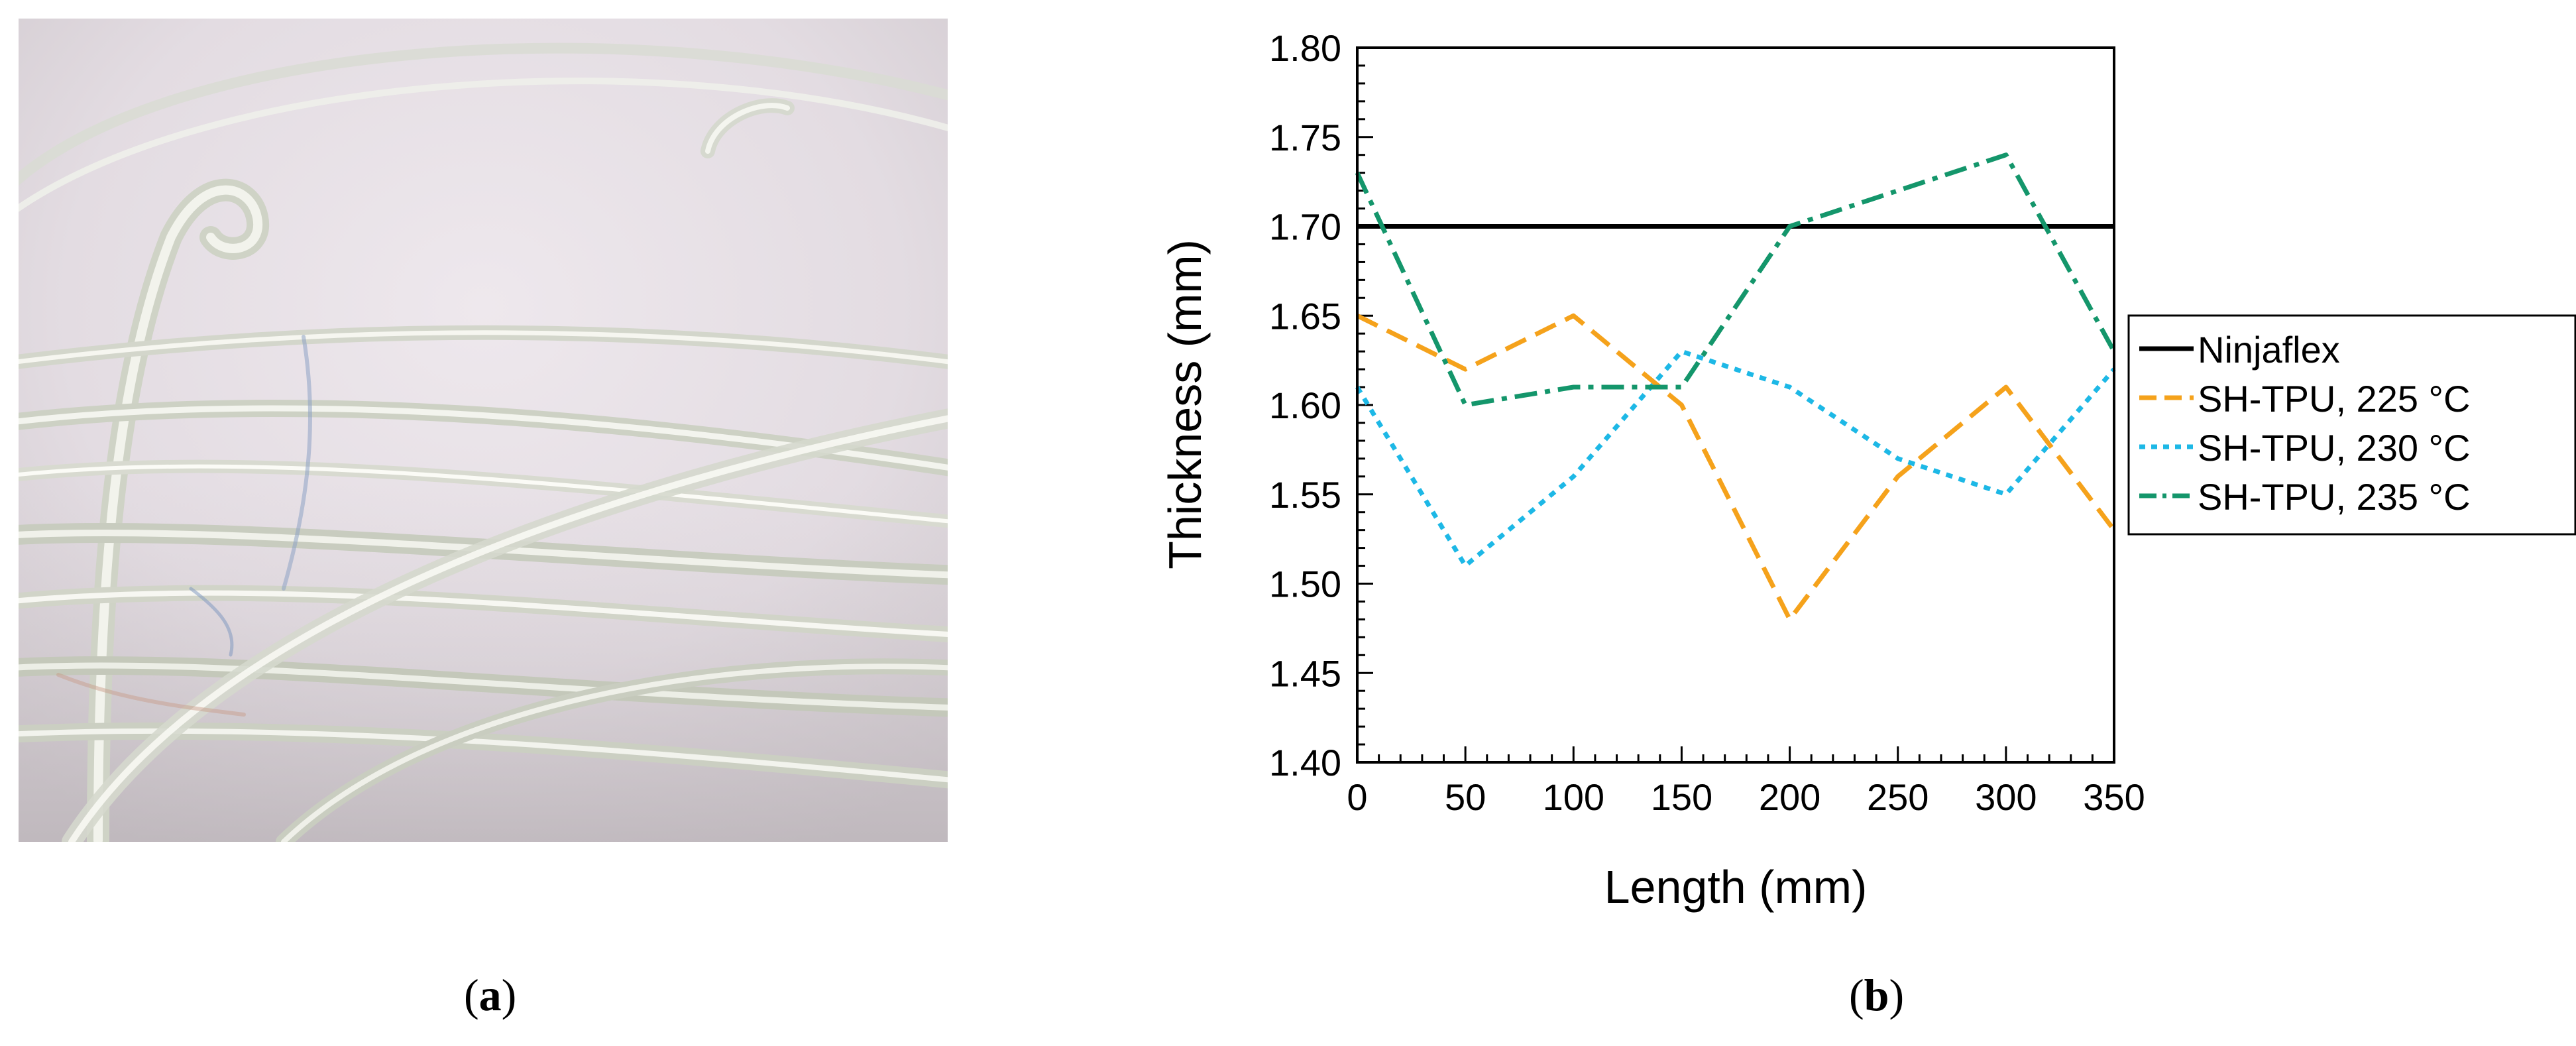 This screenshot has width=2576, height=1046. What do you see at coordinates (1305, 48) in the screenshot?
I see `y-tick-label: 1.80` at bounding box center [1305, 48].